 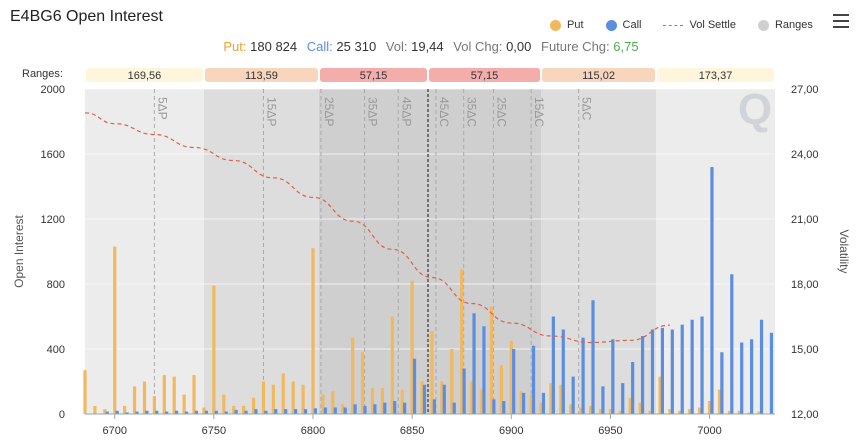 I want to click on vol-settle-legend-icon, so click(x=673, y=25).